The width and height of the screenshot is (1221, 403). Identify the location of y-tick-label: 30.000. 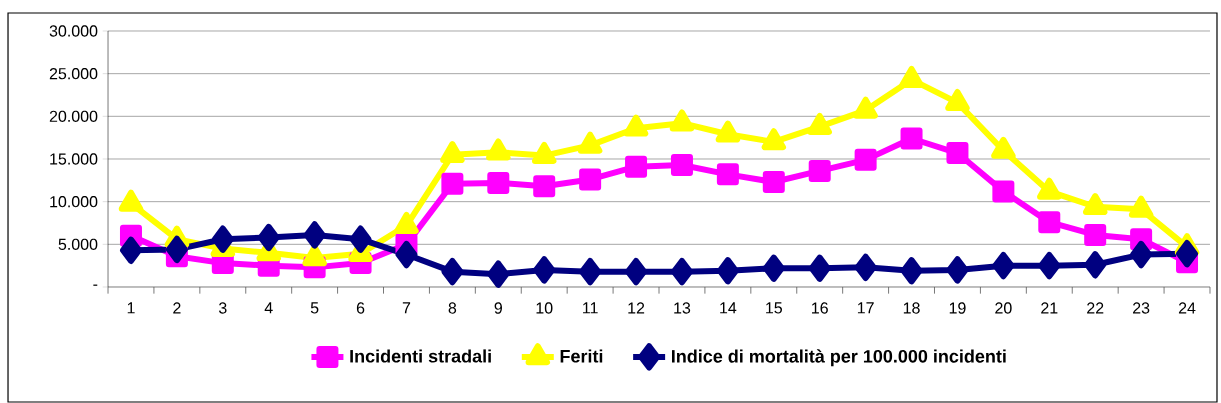
(73, 31).